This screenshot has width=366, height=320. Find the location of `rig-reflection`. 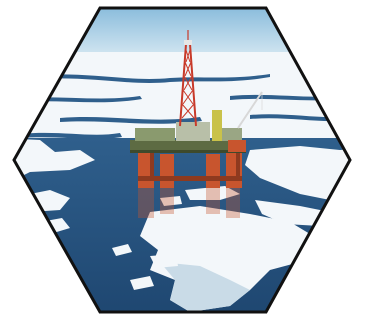

rig-reflection is located at coordinates (189, 203).